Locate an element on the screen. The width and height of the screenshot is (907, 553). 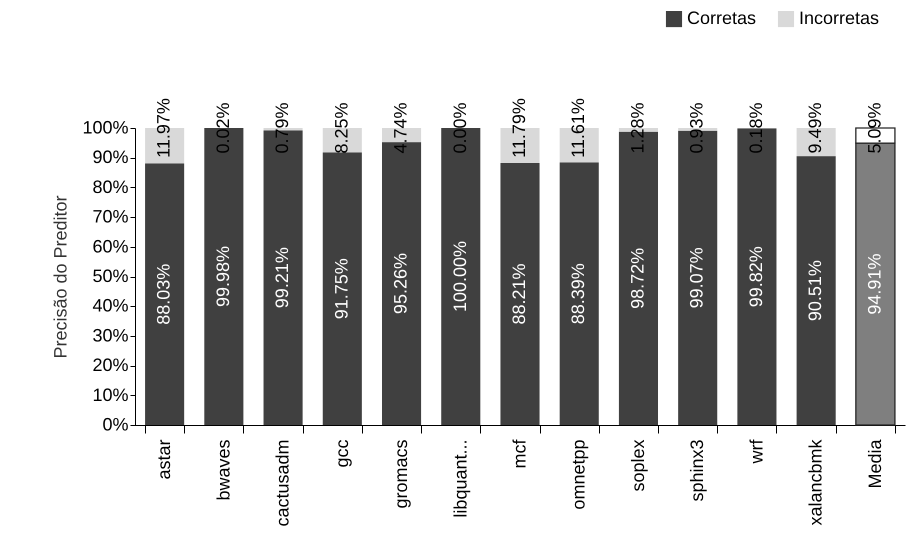
y-axis-title: Precisão do Preditor is located at coordinates (60, 277).